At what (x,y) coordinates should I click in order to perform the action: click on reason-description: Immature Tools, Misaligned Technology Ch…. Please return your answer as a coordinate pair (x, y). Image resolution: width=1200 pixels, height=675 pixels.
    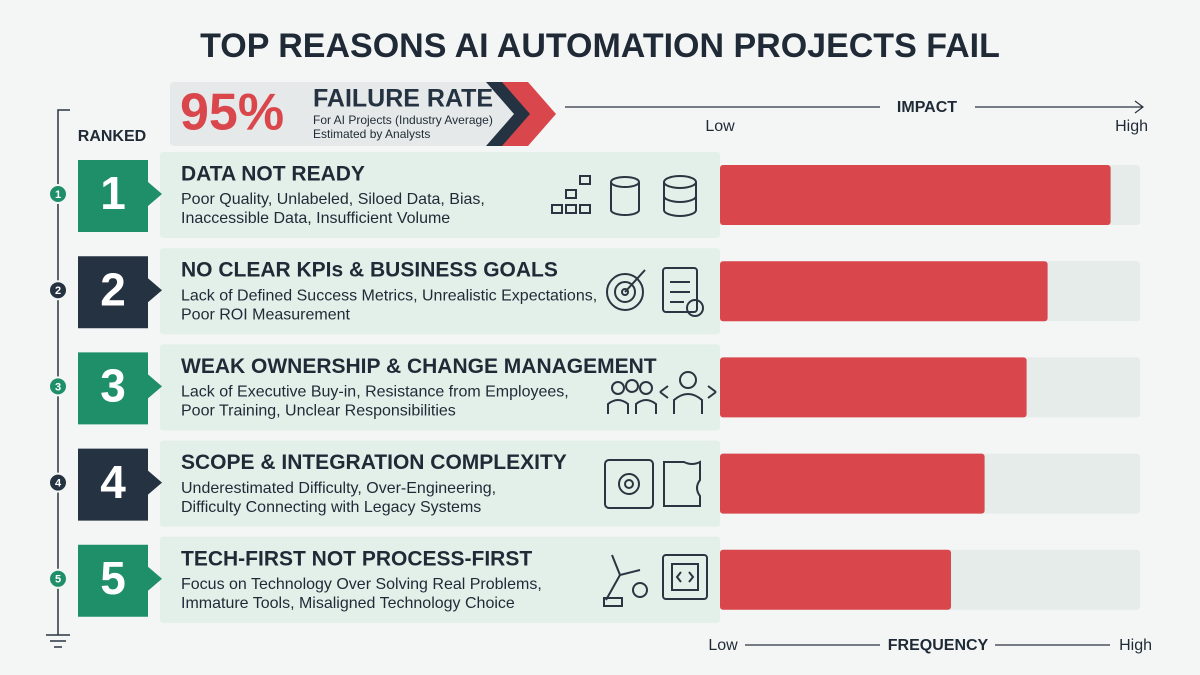
    Looking at the image, I should click on (348, 603).